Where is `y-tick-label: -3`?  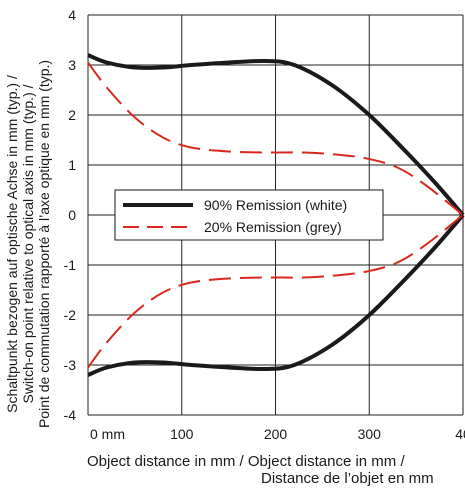
y-tick-label: -3 is located at coordinates (70, 365).